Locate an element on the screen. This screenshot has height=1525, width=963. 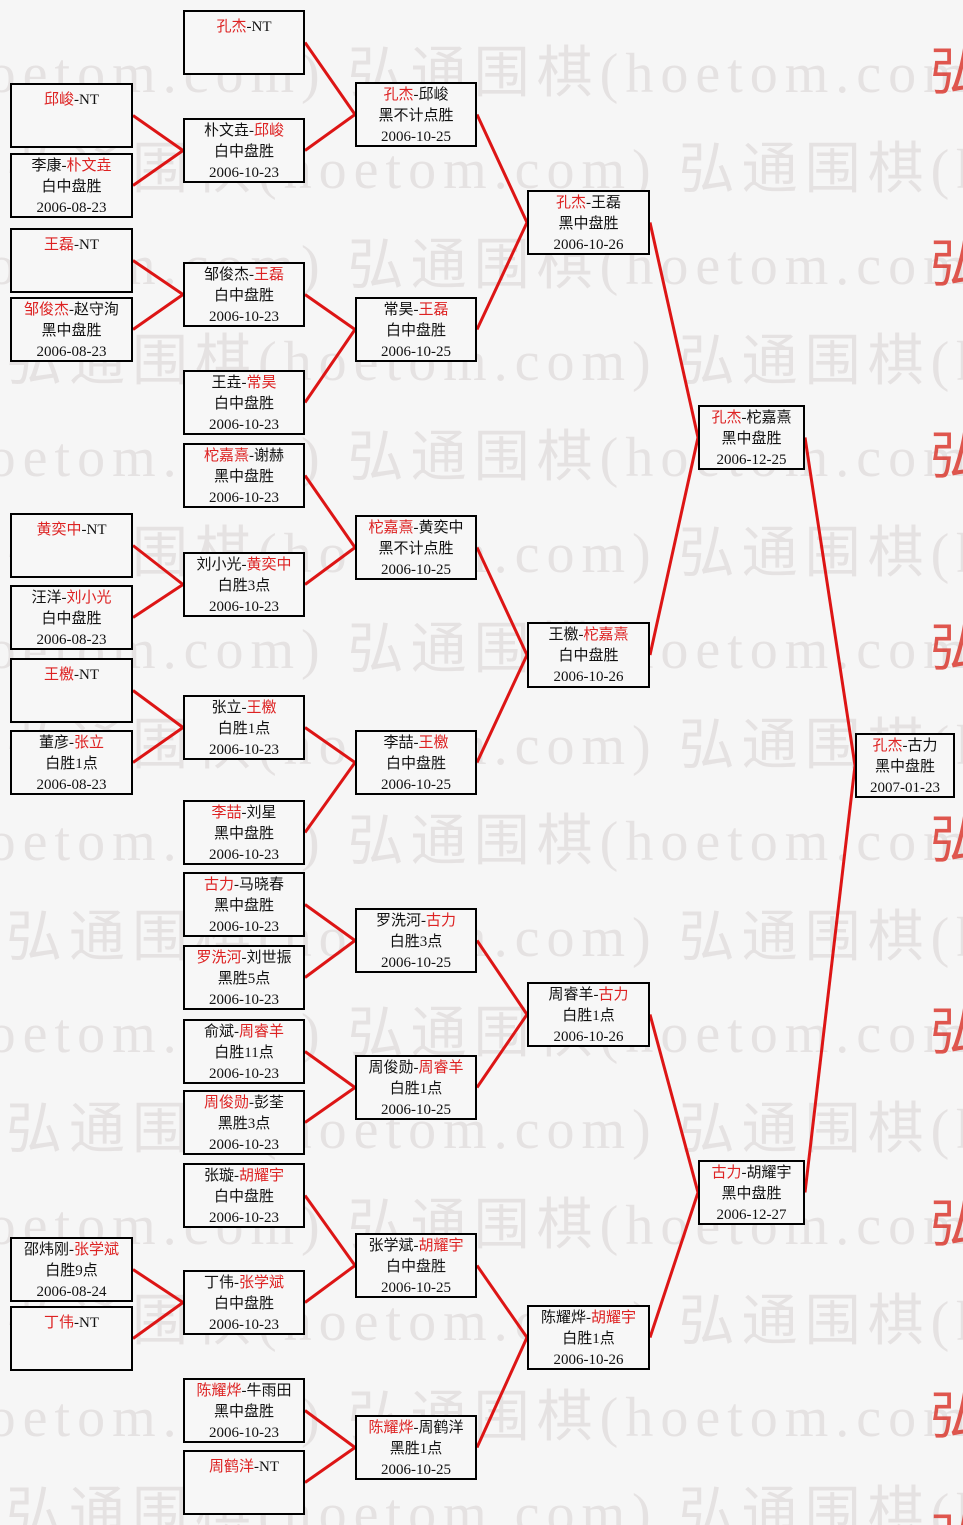
match-result: 黑不计点胜 is located at coordinates (416, 549).